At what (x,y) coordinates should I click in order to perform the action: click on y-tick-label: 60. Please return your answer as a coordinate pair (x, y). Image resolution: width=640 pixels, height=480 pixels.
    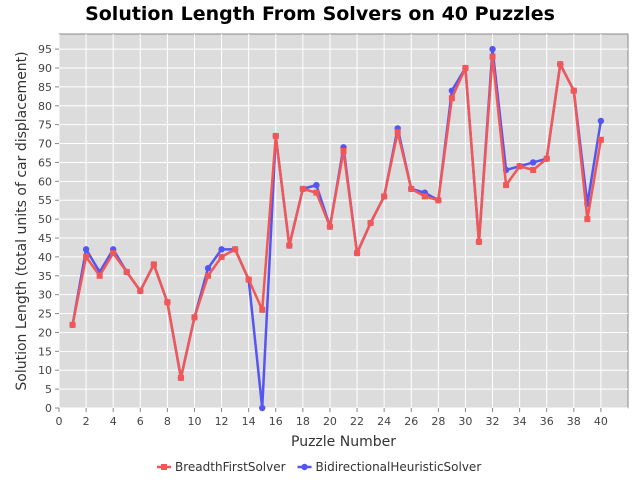
    Looking at the image, I should click on (45, 181).